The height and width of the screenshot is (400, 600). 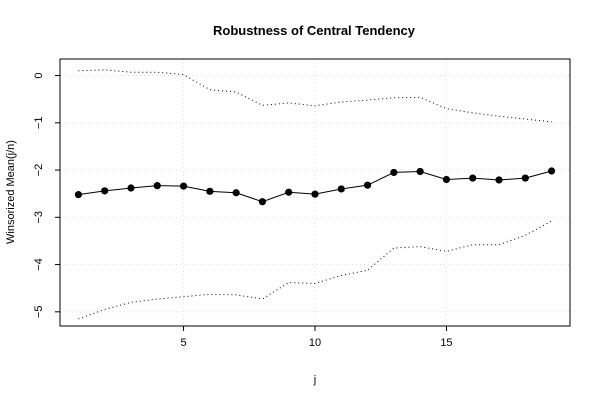 What do you see at coordinates (39, 123) in the screenshot?
I see `y-tick-label: −1` at bounding box center [39, 123].